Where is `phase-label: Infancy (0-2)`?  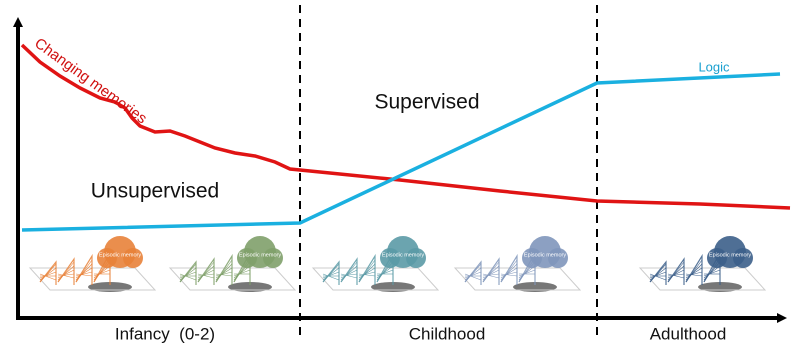 phase-label: Infancy (0-2) is located at coordinates (165, 333).